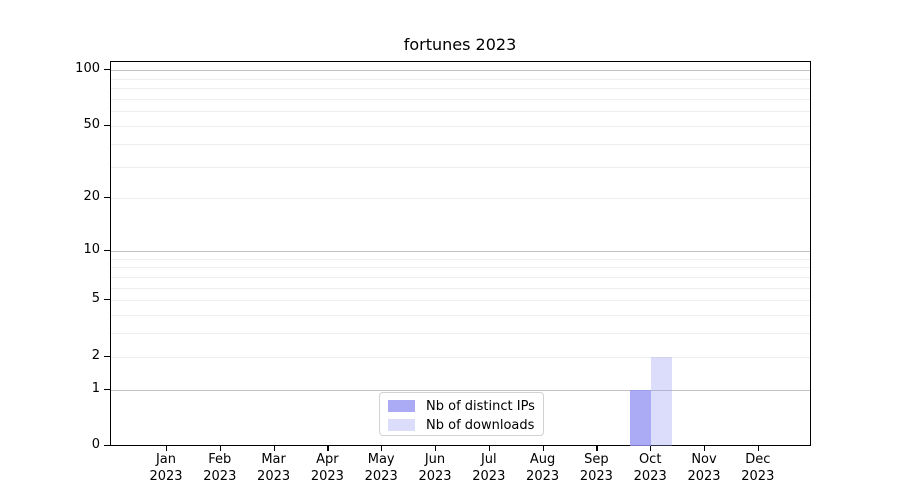  I want to click on y-tick-label: 50, so click(91, 124).